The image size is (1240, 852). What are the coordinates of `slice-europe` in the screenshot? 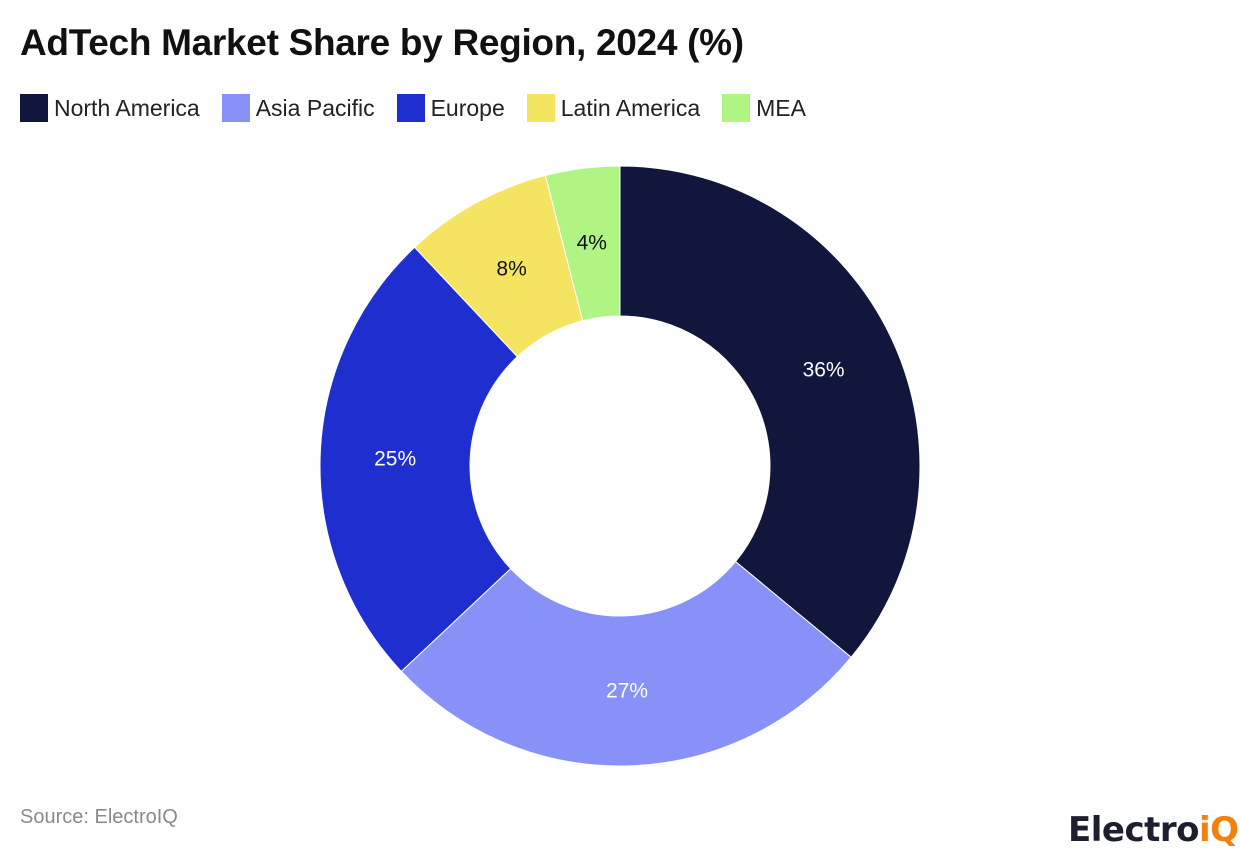 It's located at (419, 459).